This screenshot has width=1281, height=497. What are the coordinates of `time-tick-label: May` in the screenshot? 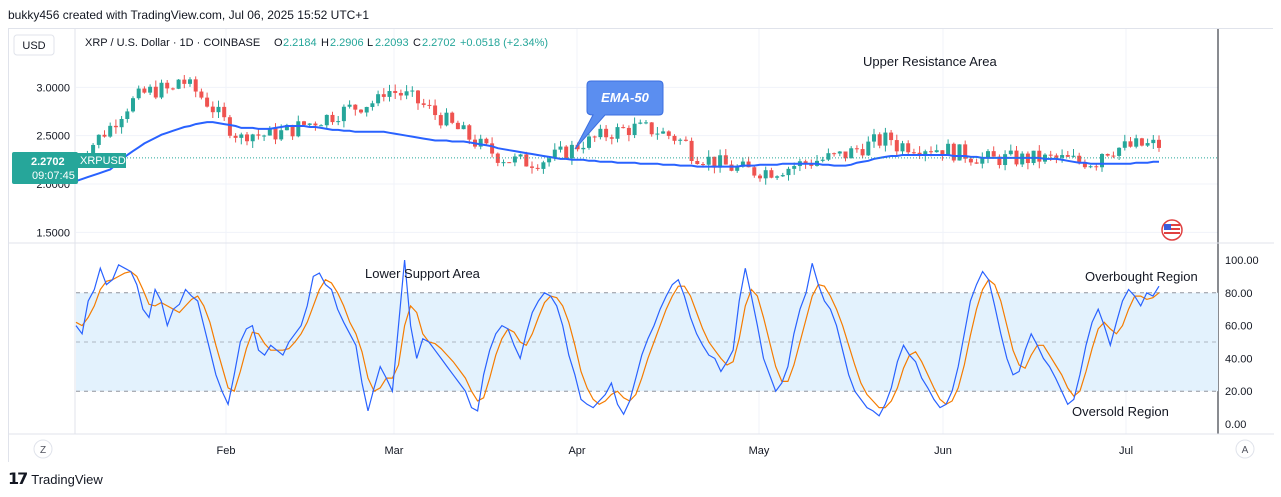 It's located at (759, 451).